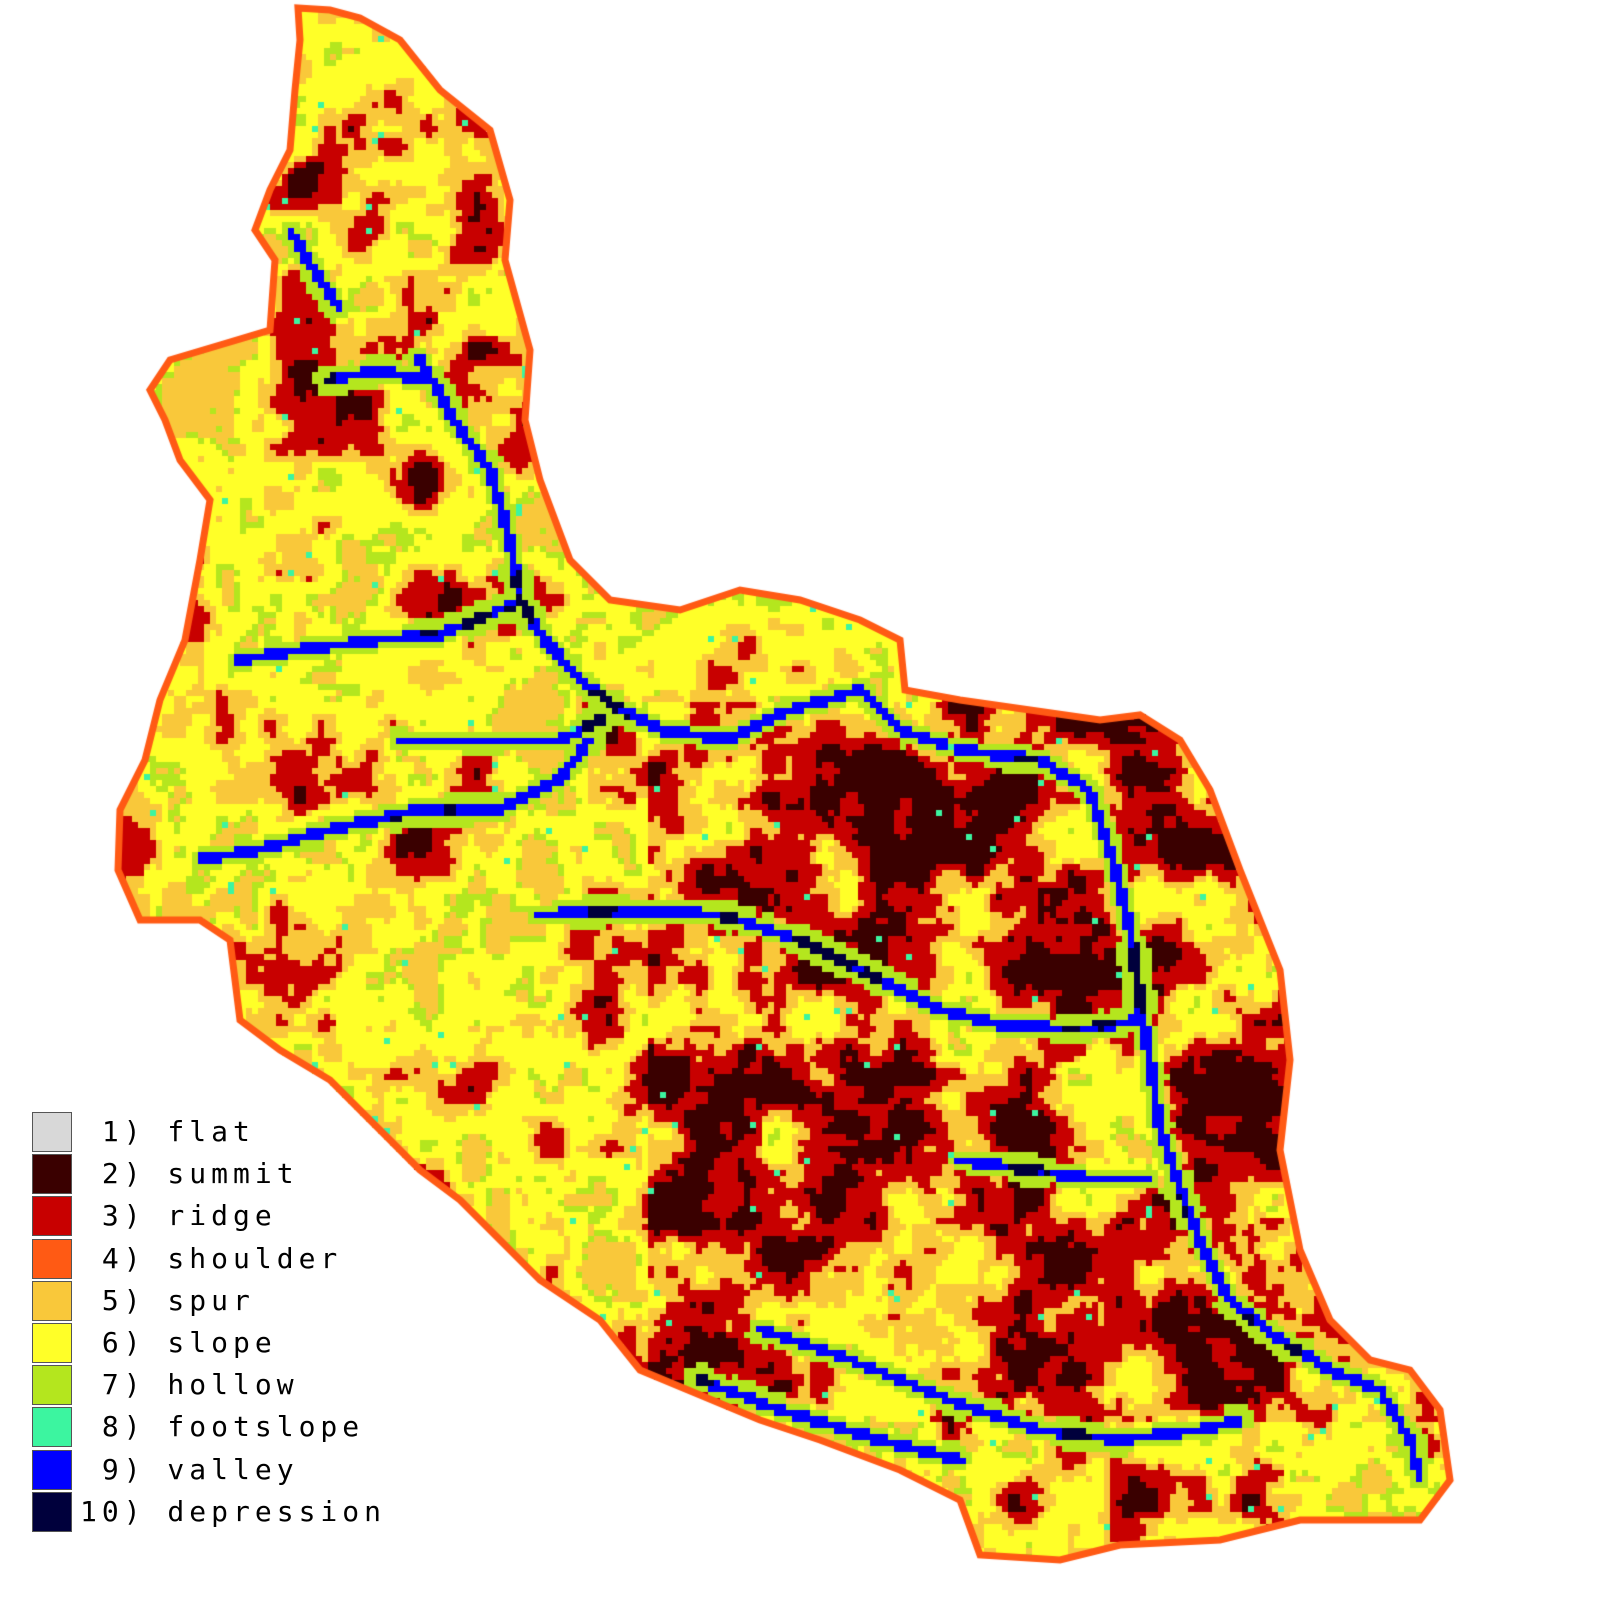 The width and height of the screenshot is (1600, 1600). I want to click on legend-item-spur: 5) spur, so click(202, 1301).